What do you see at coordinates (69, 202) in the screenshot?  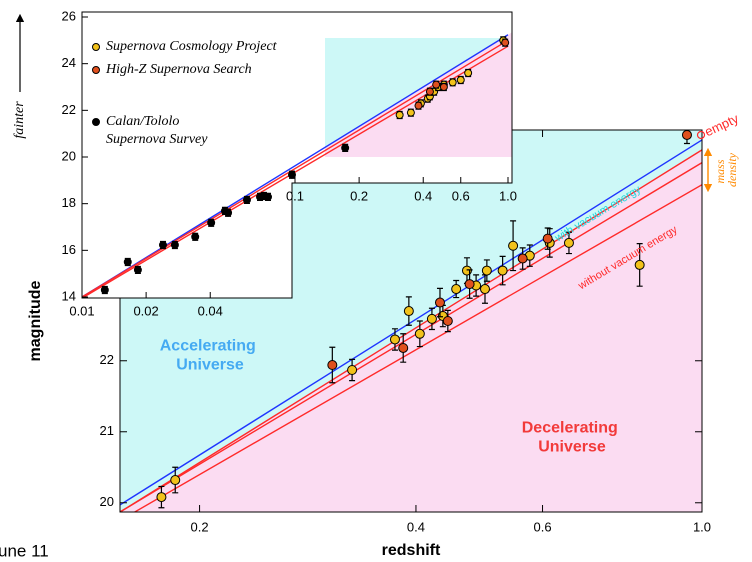 I see `y-tick-label: 18` at bounding box center [69, 202].